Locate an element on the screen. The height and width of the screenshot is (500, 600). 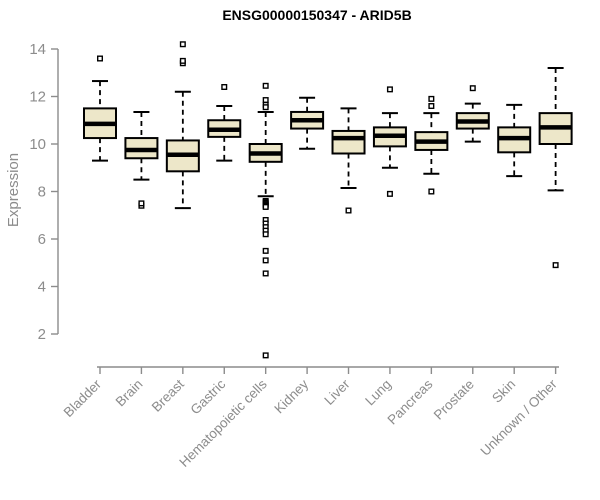
y-tick-label: 2 is located at coordinates (42, 334).